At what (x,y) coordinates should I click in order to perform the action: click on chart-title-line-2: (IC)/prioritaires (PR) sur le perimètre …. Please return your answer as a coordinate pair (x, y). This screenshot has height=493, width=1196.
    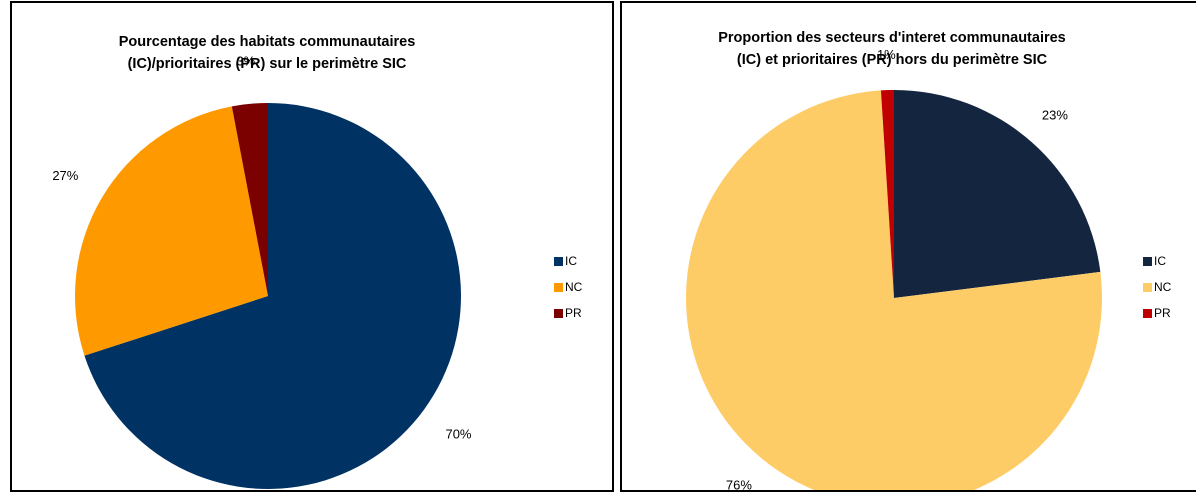
    Looking at the image, I should click on (267, 64).